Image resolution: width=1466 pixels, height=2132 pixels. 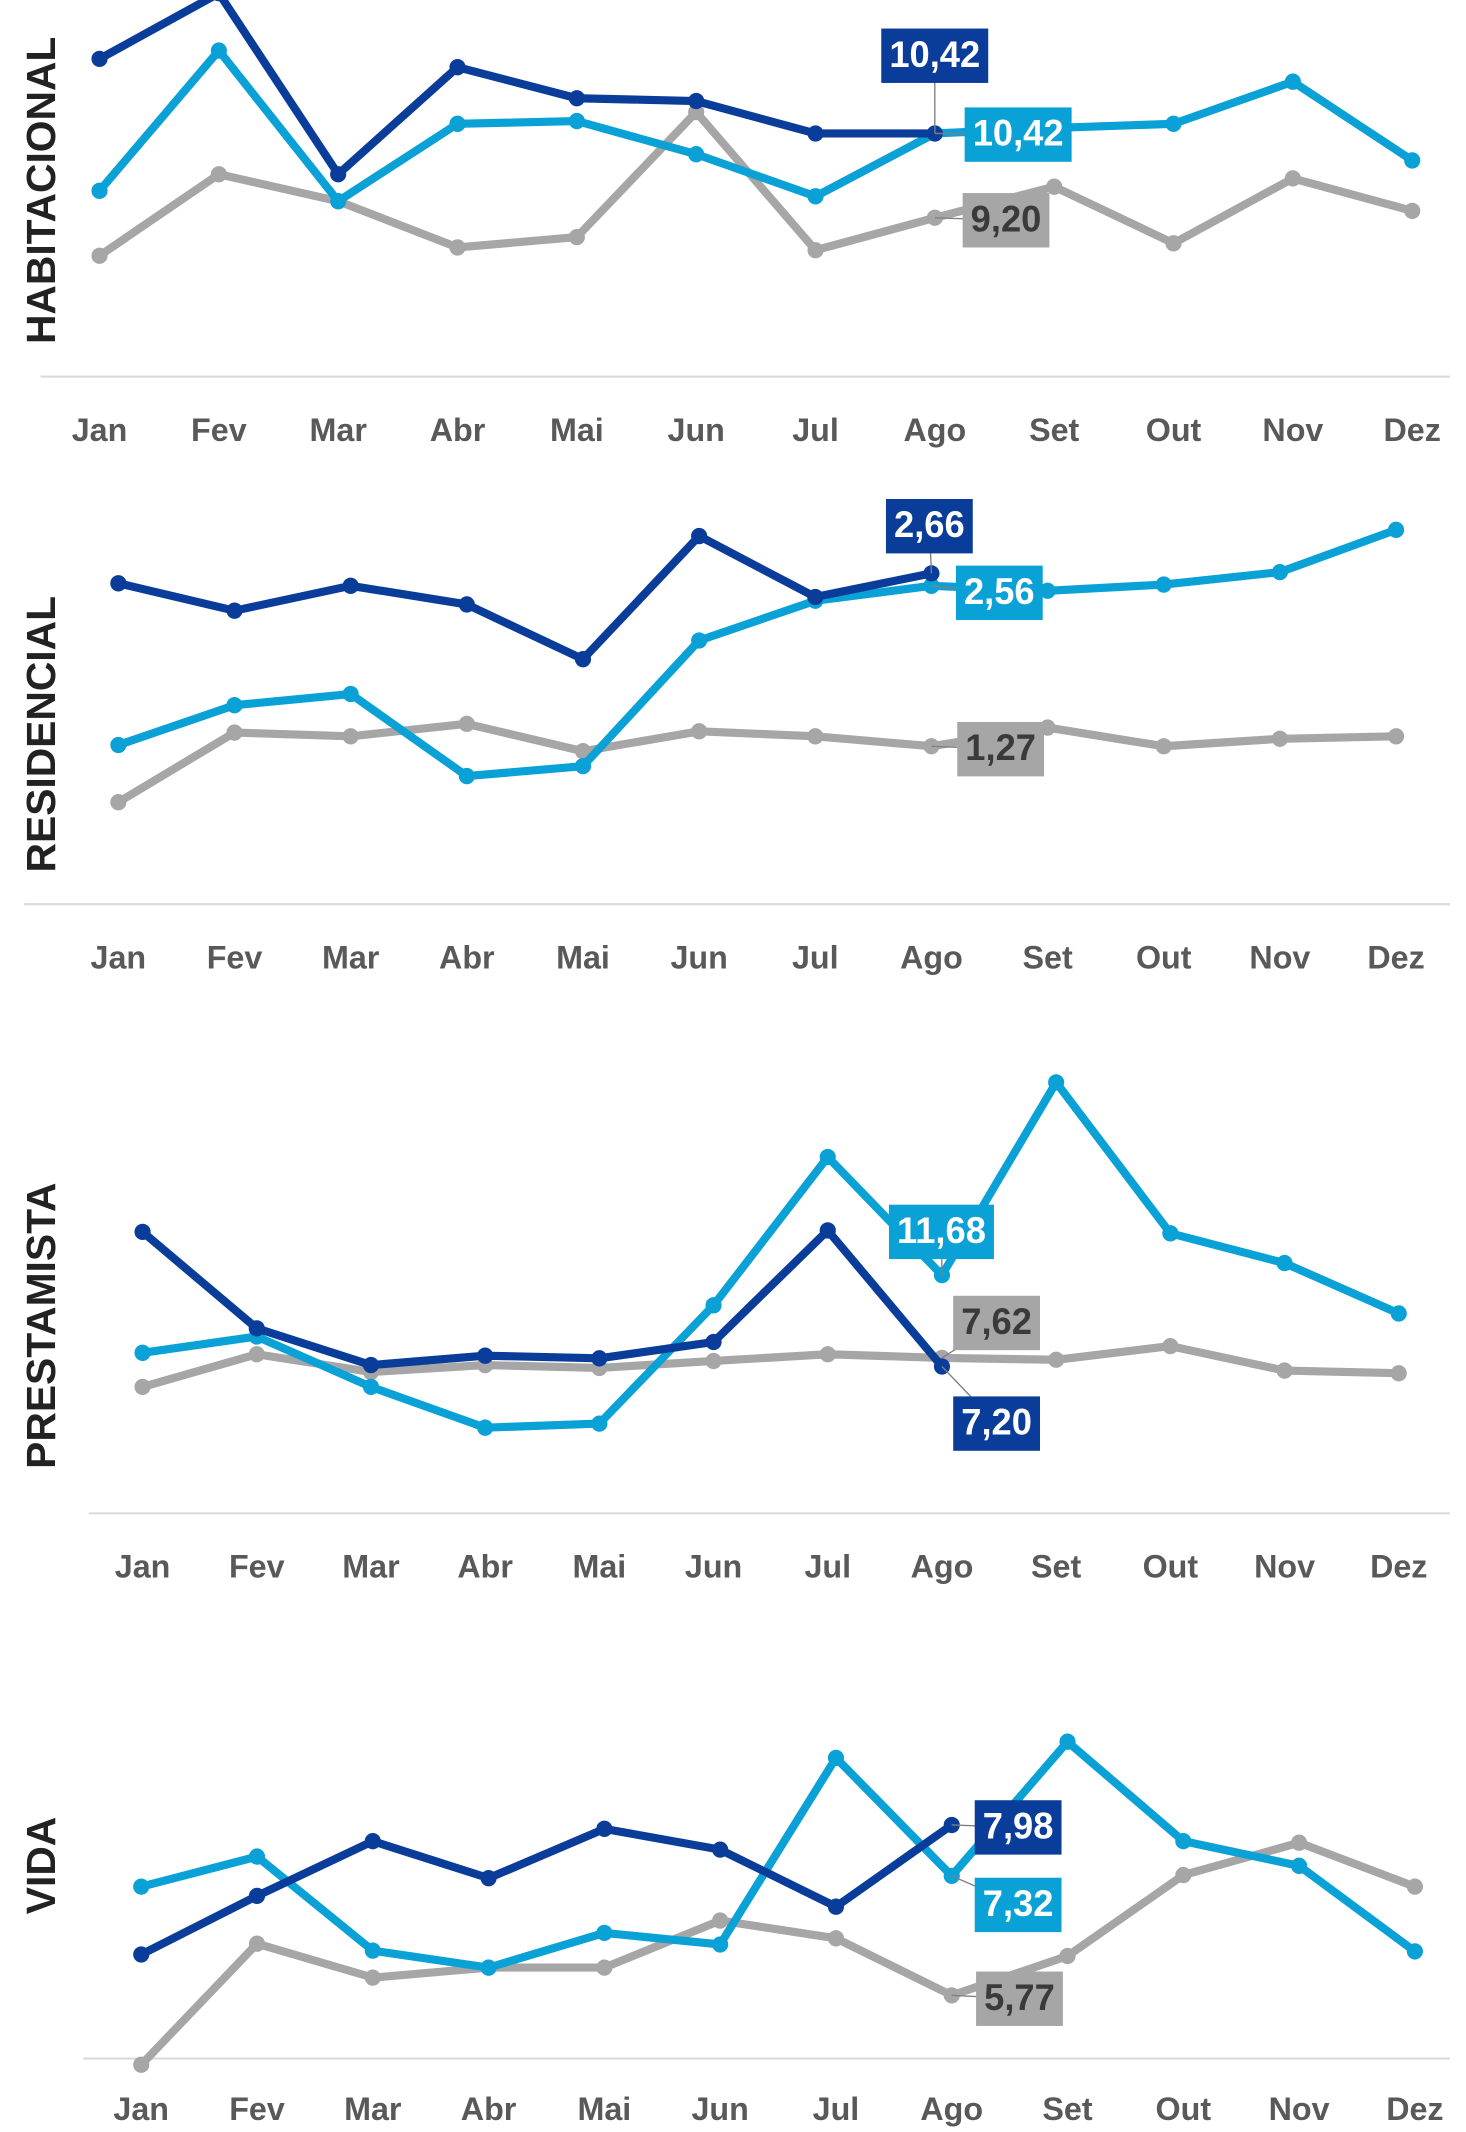 What do you see at coordinates (41, 734) in the screenshot?
I see `y-axis-title: RESIDENCIAL` at bounding box center [41, 734].